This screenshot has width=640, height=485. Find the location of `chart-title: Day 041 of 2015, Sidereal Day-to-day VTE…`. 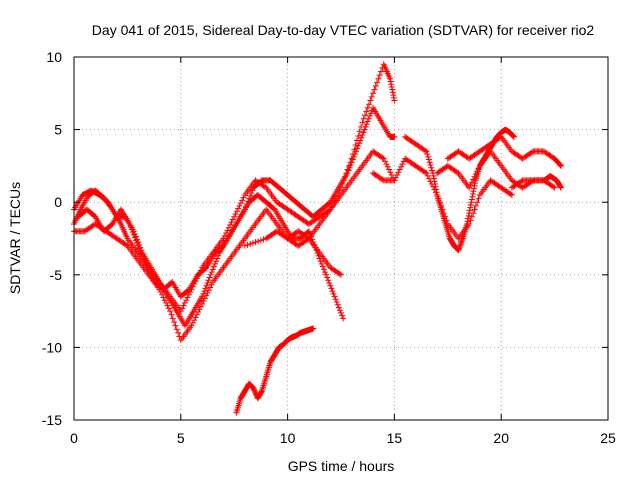

chart-title: Day 041 of 2015, Sidereal Day-to-day VTE… is located at coordinates (343, 30).